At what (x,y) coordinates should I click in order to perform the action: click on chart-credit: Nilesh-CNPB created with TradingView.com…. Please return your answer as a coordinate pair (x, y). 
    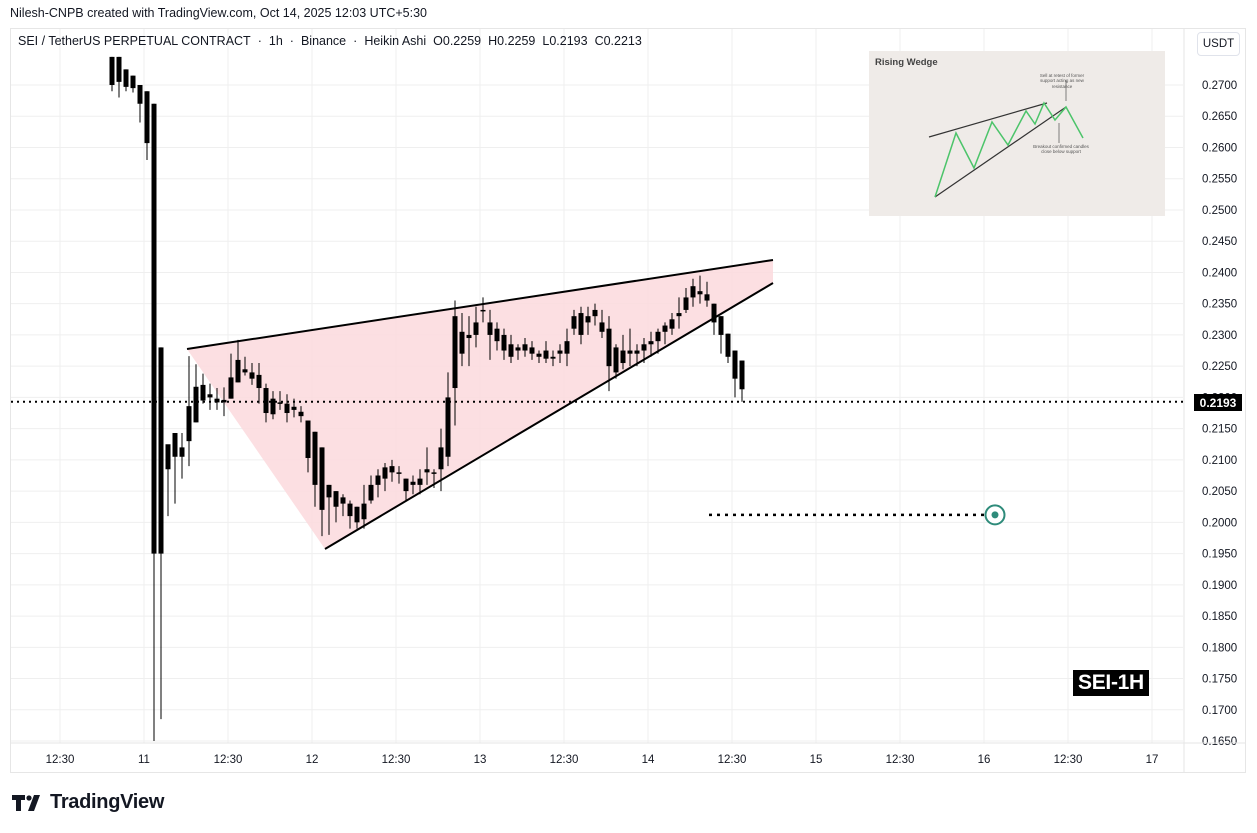
    Looking at the image, I should click on (218, 13).